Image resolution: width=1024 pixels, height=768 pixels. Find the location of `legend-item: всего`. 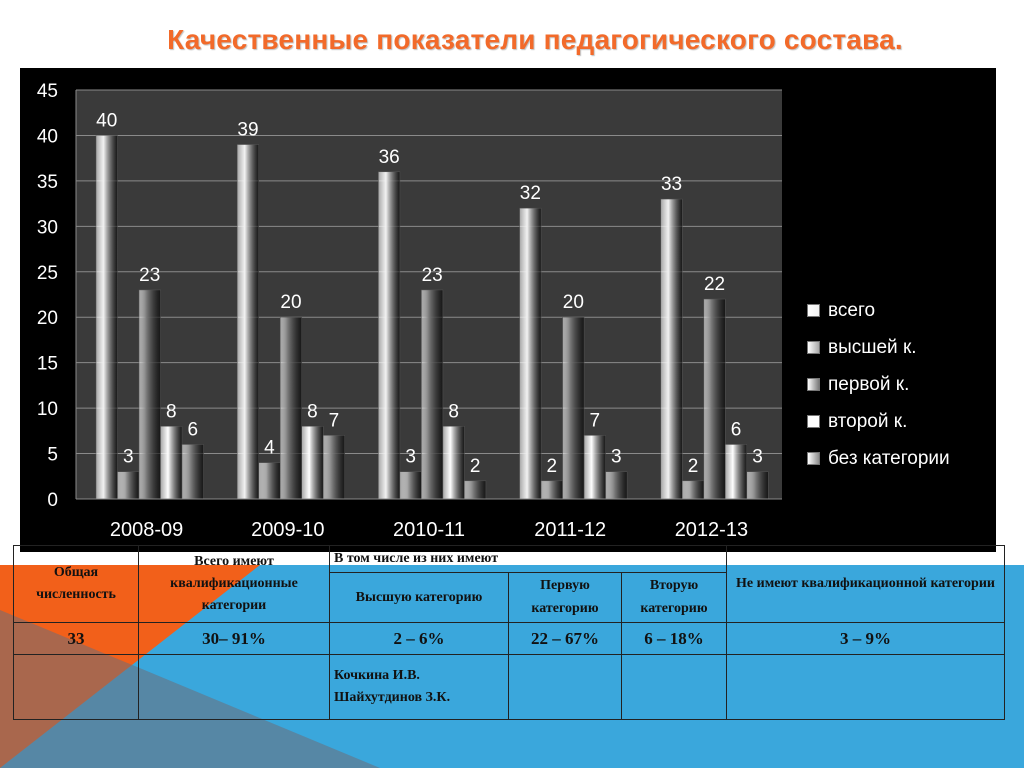

legend-item: всего is located at coordinates (878, 310).